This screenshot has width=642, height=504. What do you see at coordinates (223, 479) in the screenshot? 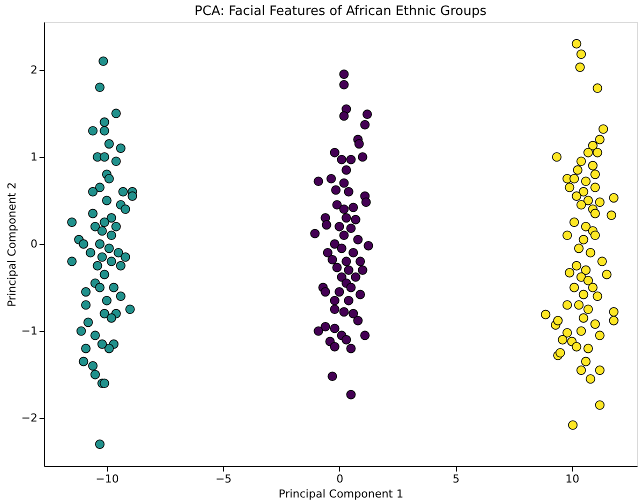
I see `x-tick-label: −5` at bounding box center [223, 479].